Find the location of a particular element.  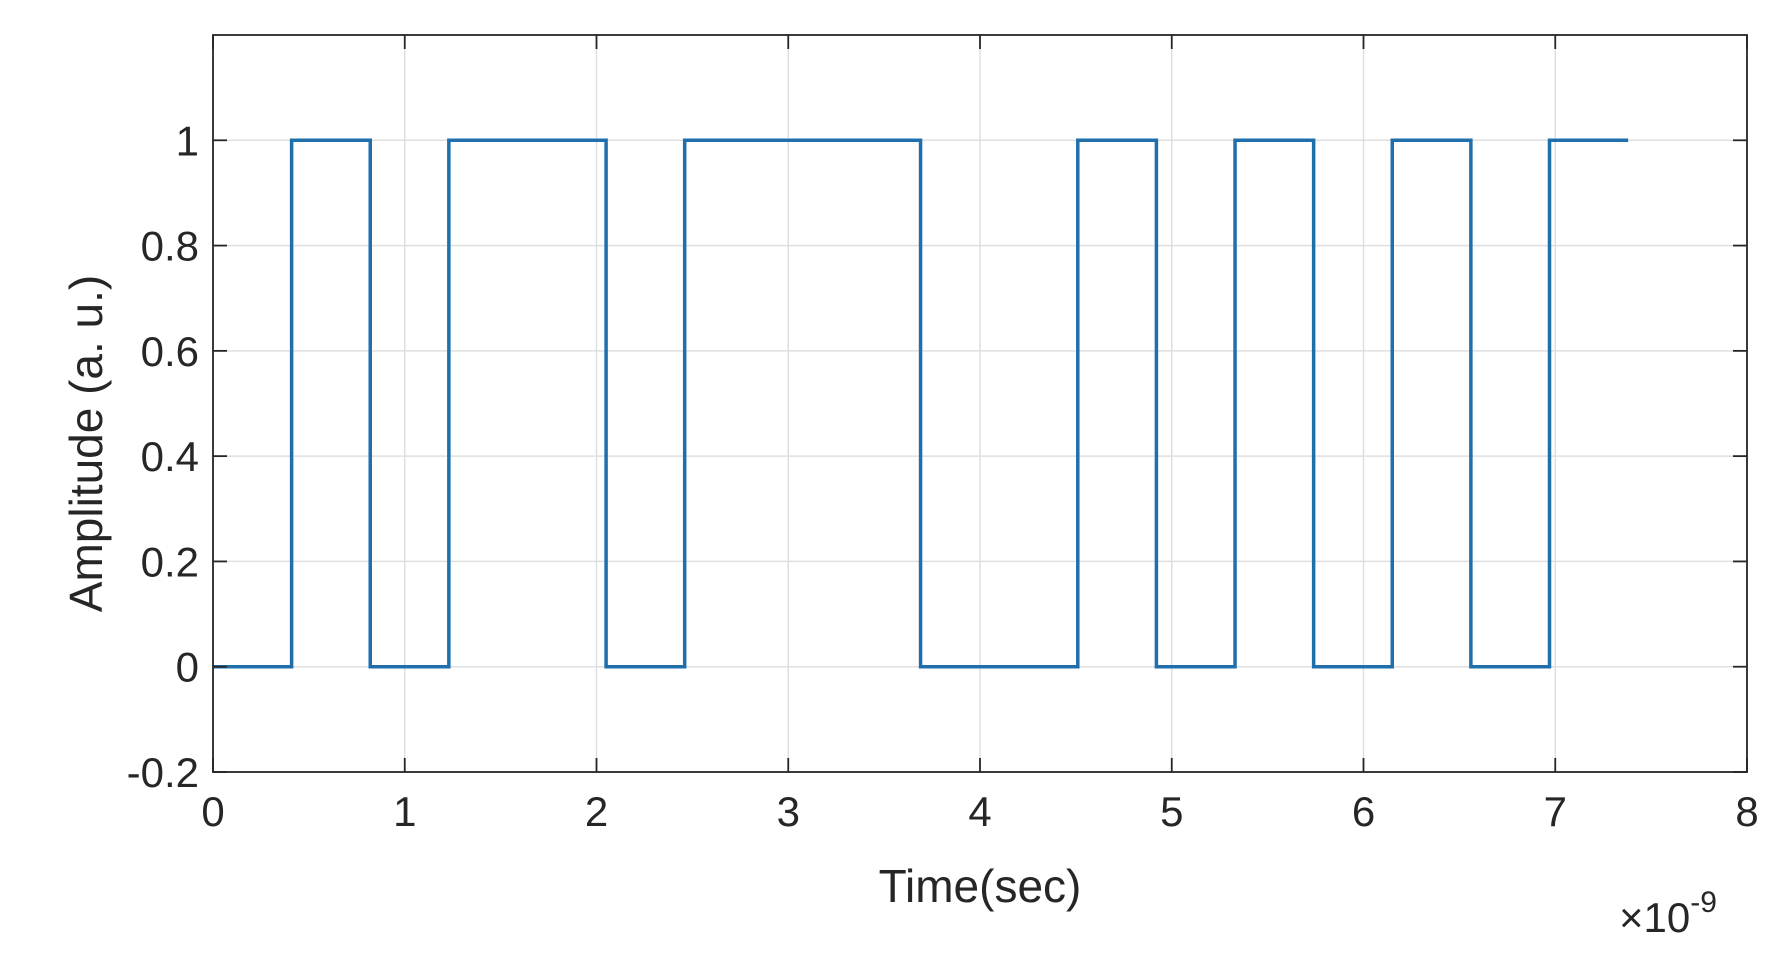

x-tick-label: 4 is located at coordinates (979, 811).